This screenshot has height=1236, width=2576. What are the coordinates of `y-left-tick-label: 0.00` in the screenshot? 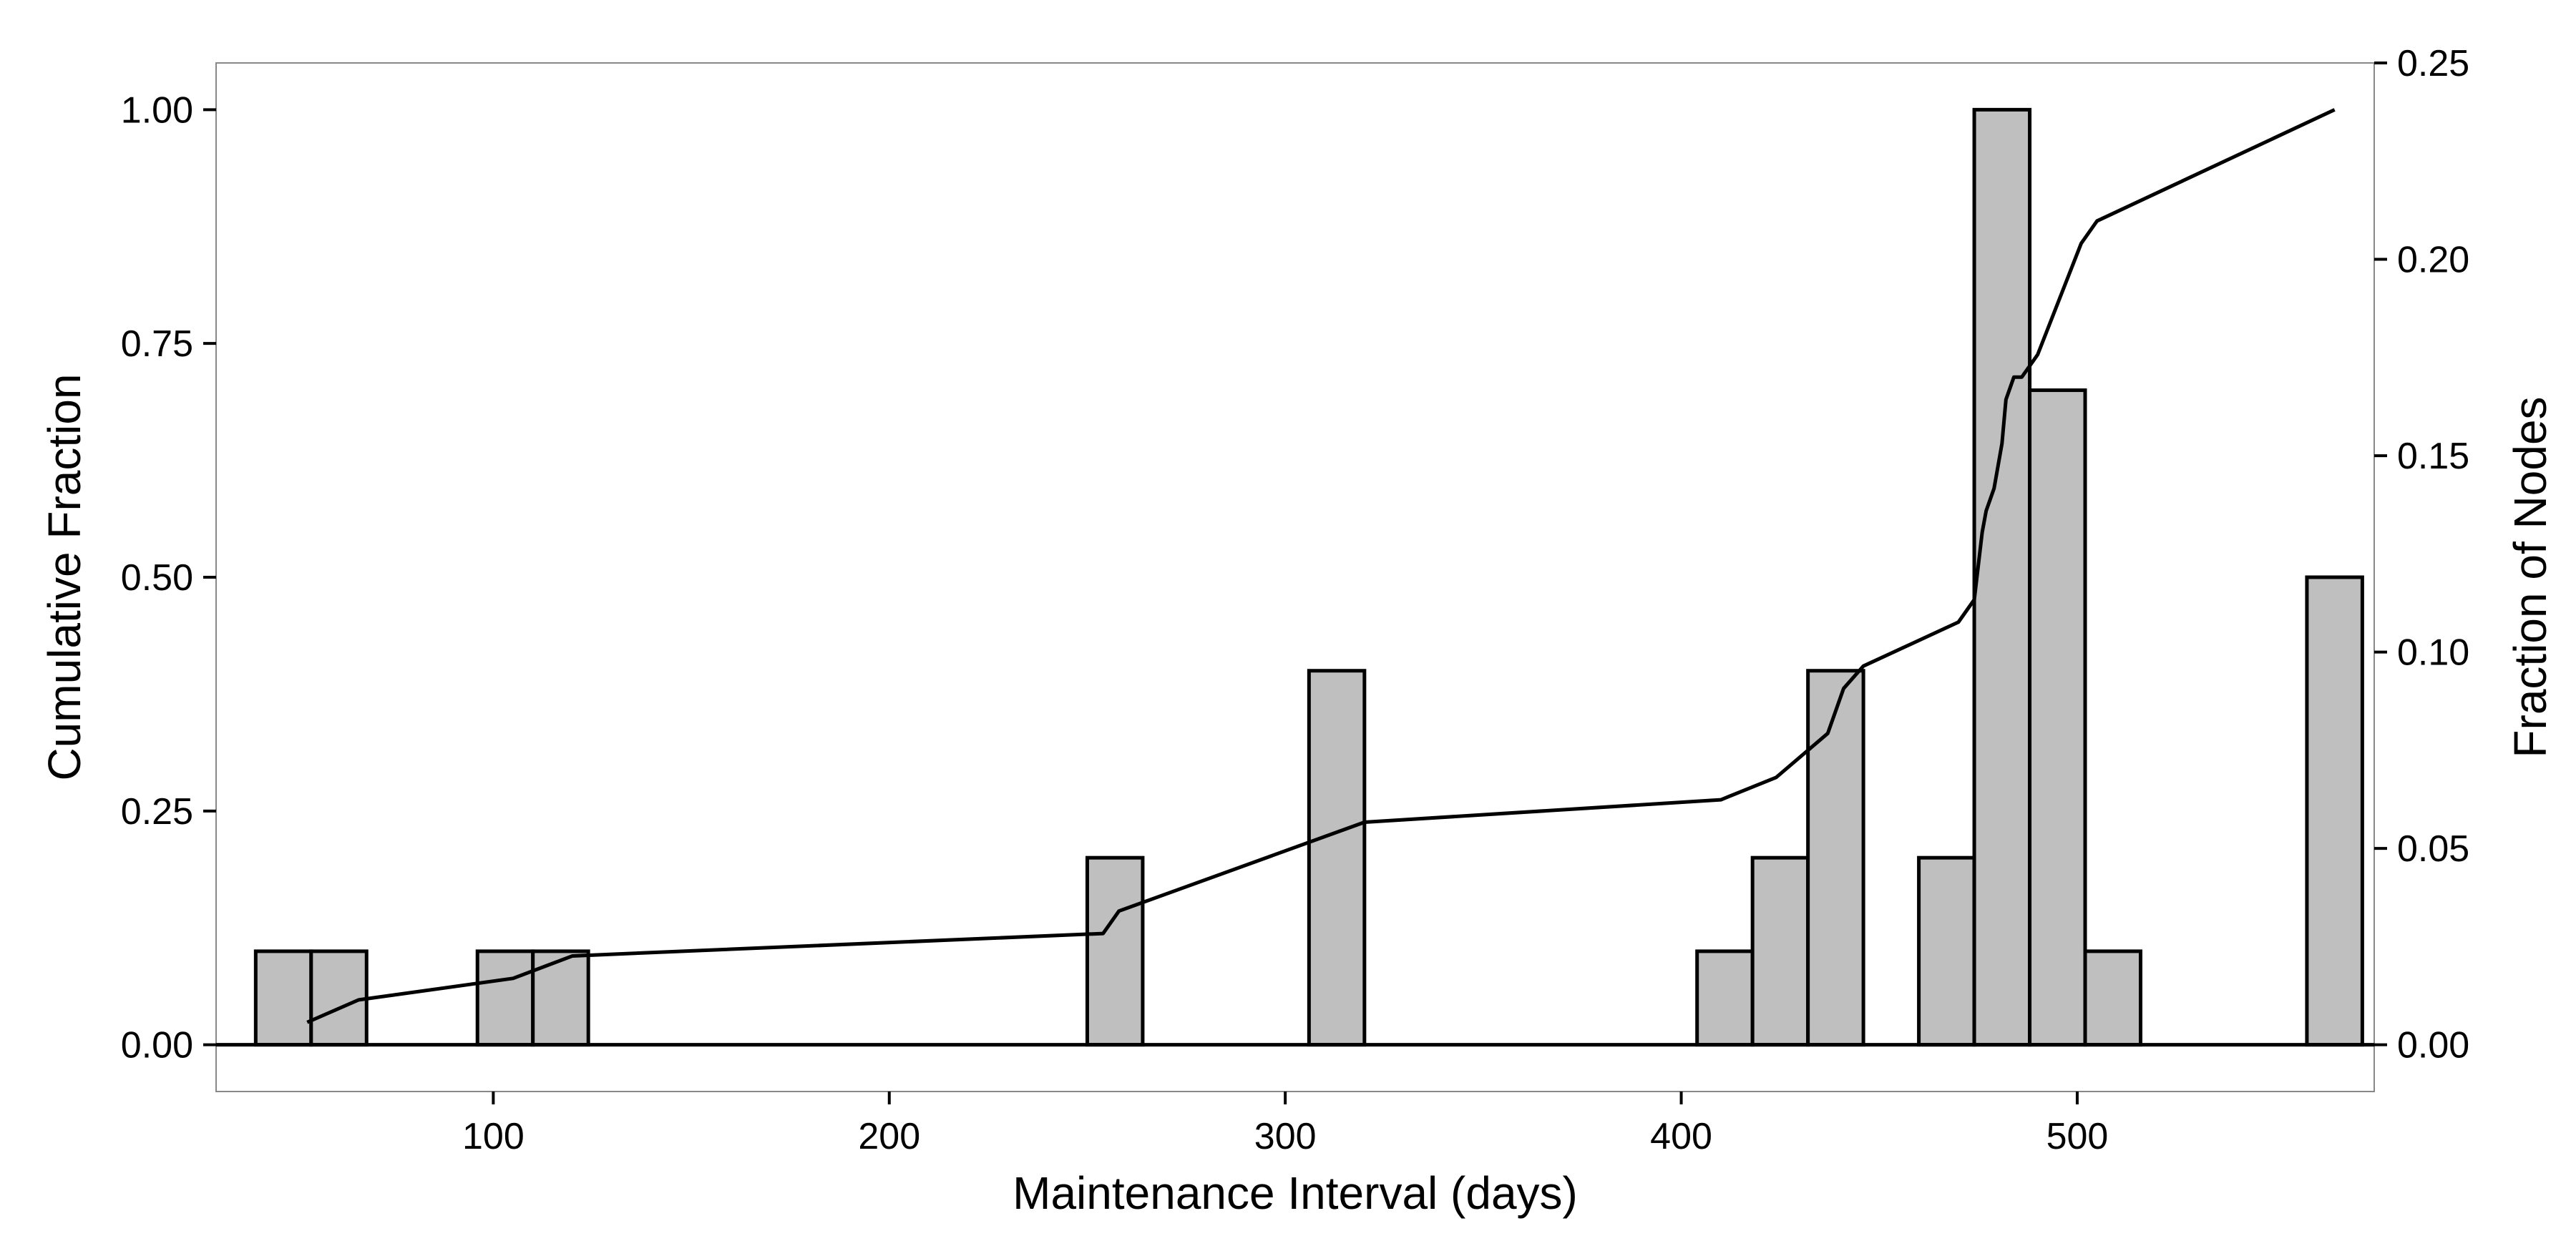 It's located at (157, 1045).